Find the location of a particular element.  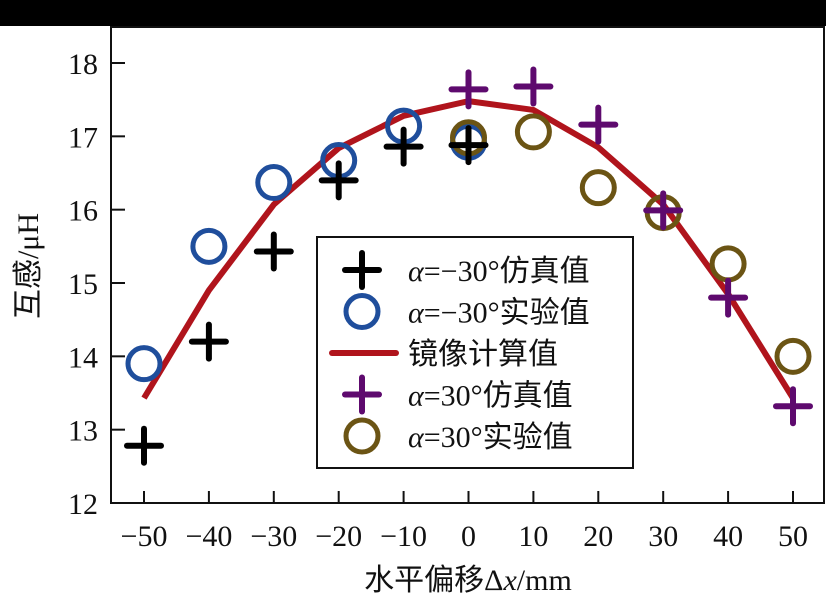

y-axis-ticks: 12 13 14 15 16 17 18 is located at coordinates (96, 284).